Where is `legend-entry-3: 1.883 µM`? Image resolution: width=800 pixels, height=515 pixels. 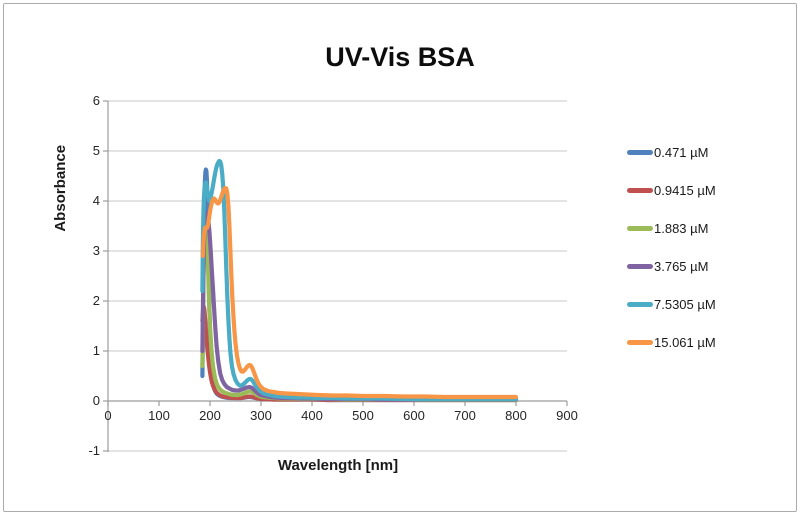 legend-entry-3: 1.883 µM is located at coordinates (667, 228).